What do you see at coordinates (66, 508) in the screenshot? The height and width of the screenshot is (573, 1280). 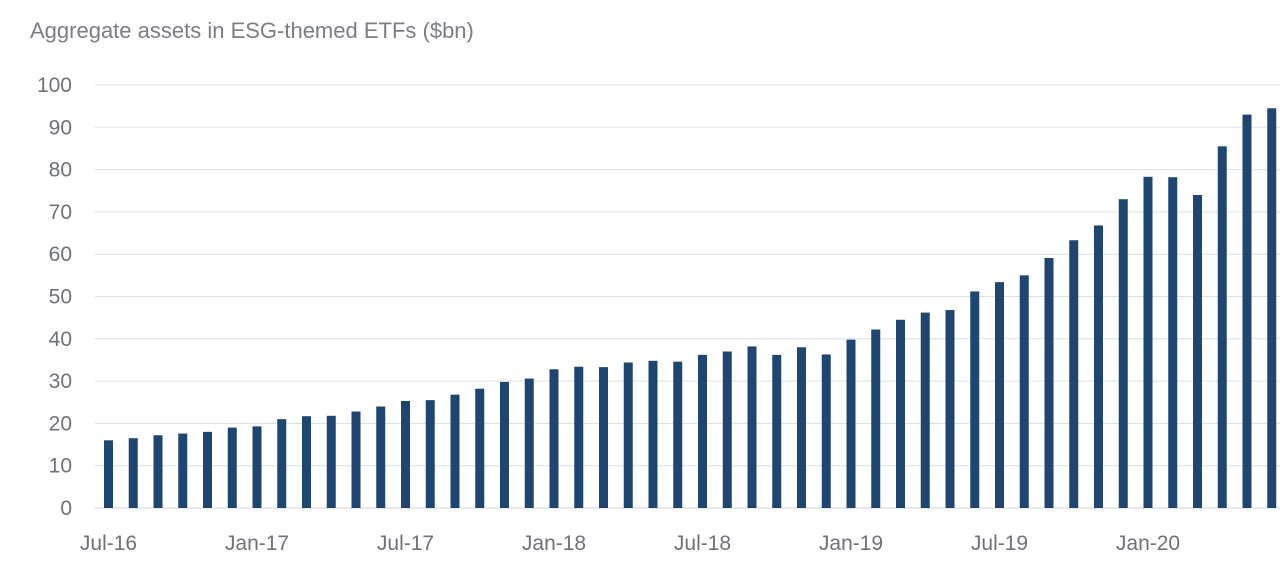 I see `y-tick-label: 0` at bounding box center [66, 508].